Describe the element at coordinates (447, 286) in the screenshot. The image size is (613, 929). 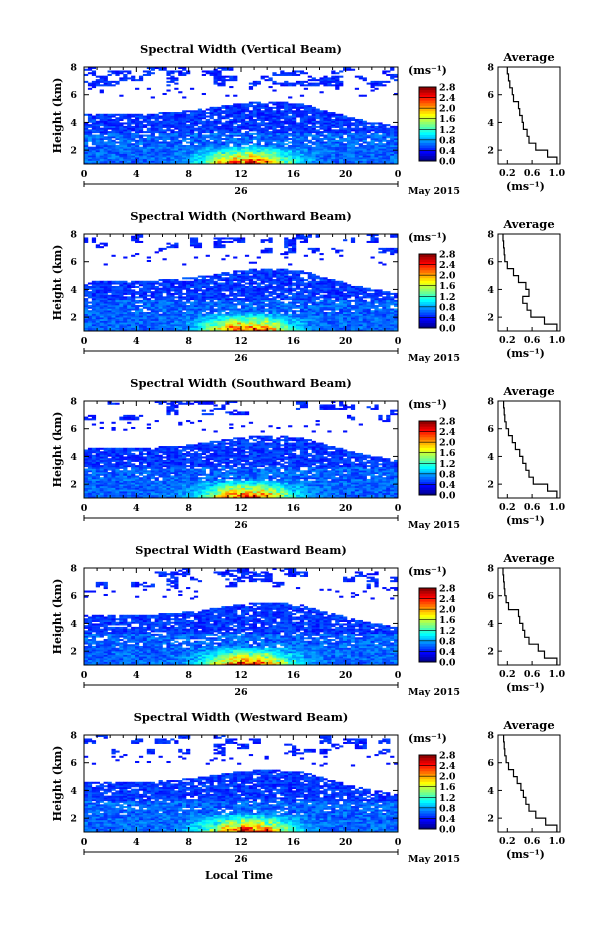
I see `colorbar-tick-label: 1.6` at that location.